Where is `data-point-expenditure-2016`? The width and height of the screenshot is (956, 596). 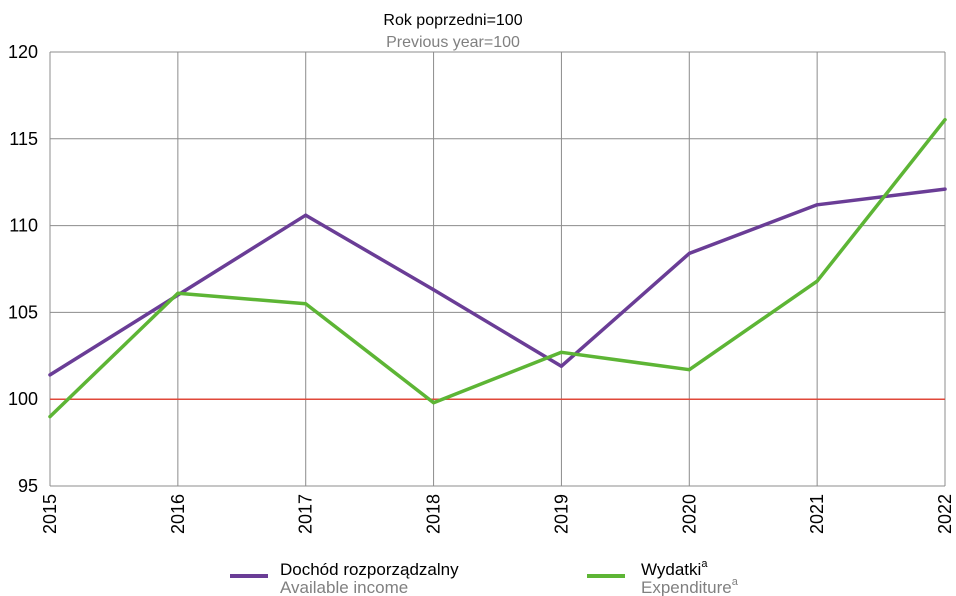
data-point-expenditure-2016 is located at coordinates (178, 293).